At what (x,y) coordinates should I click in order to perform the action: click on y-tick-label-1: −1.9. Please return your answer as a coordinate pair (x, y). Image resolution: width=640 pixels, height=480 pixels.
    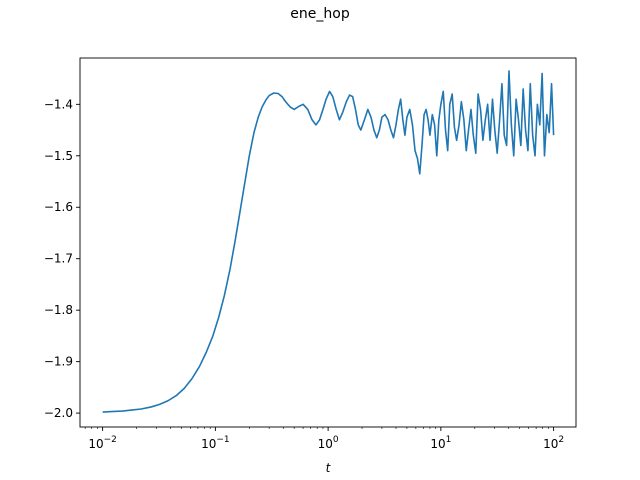
    Looking at the image, I should click on (58, 362).